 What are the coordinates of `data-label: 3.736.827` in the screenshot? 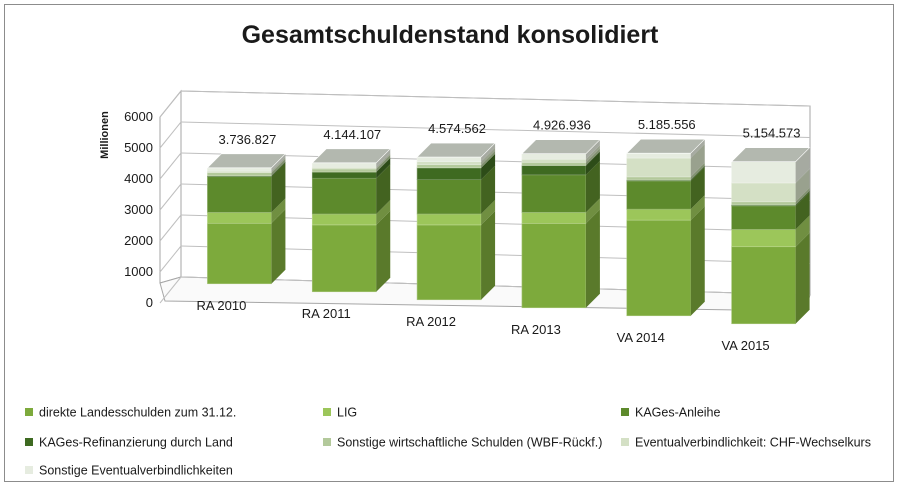 It's located at (247, 139).